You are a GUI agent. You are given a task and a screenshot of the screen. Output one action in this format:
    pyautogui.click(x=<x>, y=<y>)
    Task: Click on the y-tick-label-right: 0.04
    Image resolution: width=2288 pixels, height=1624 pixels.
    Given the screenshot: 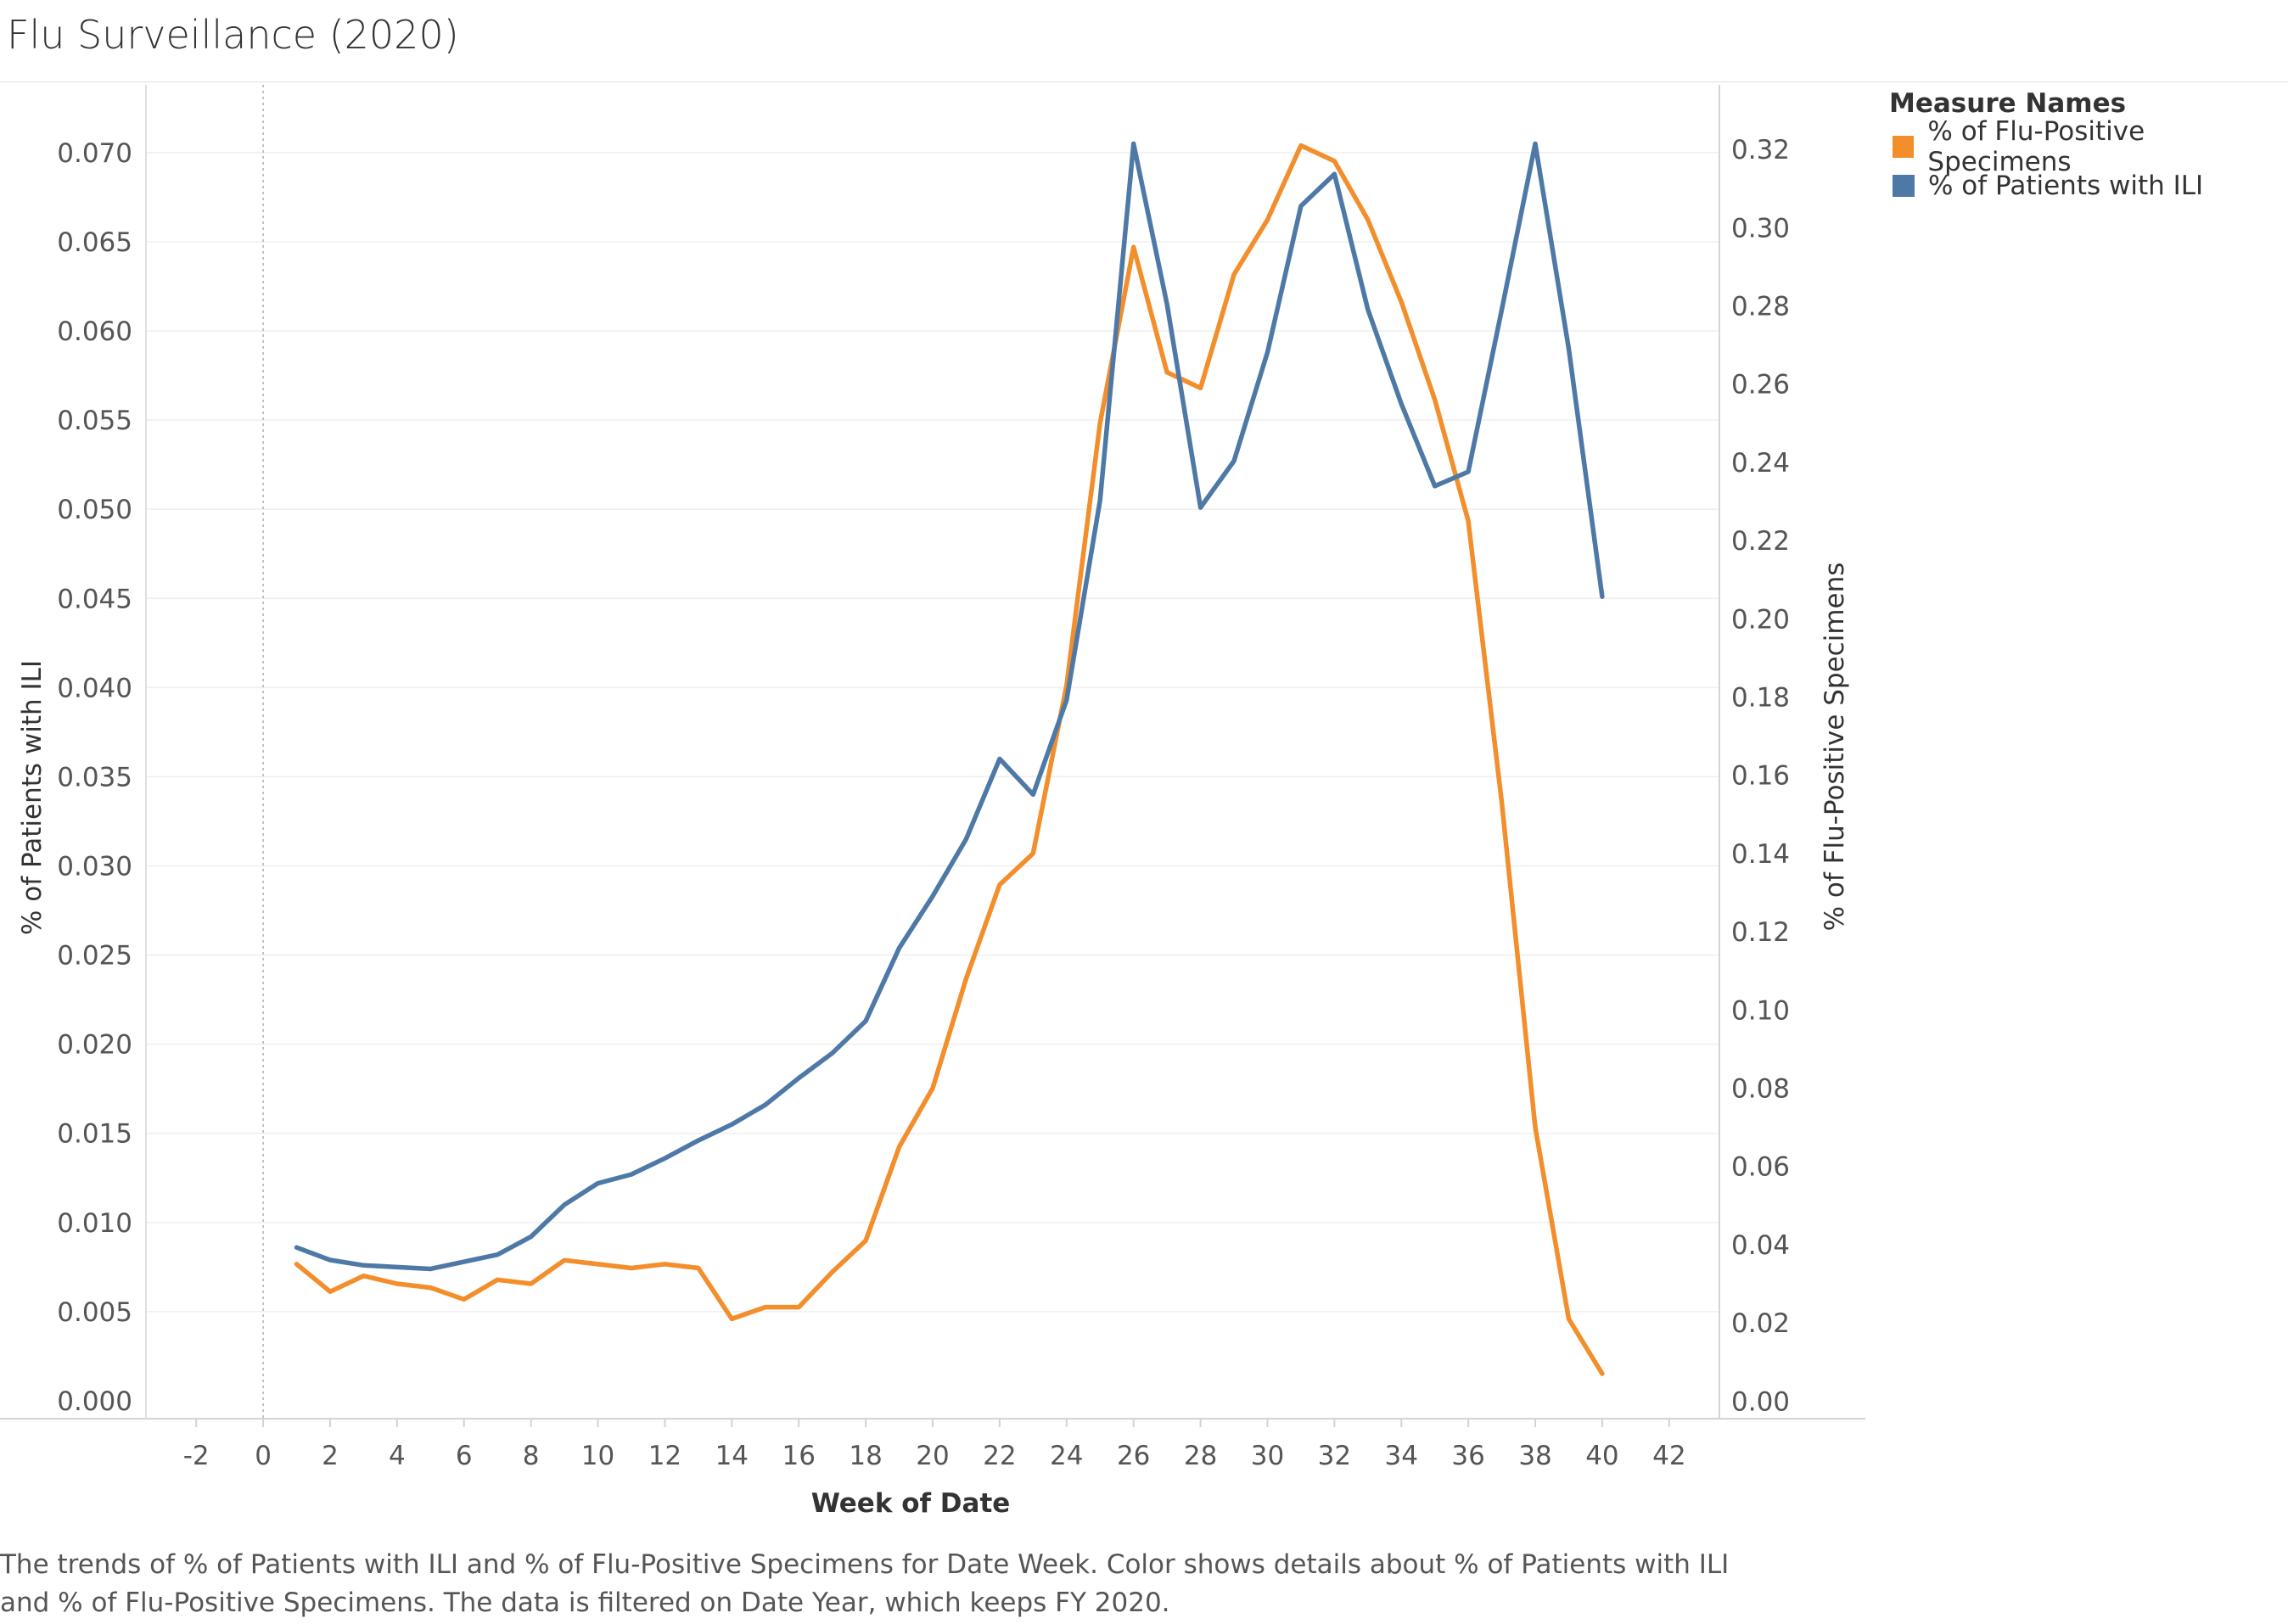 What is the action you would take?
    pyautogui.click(x=1760, y=1245)
    